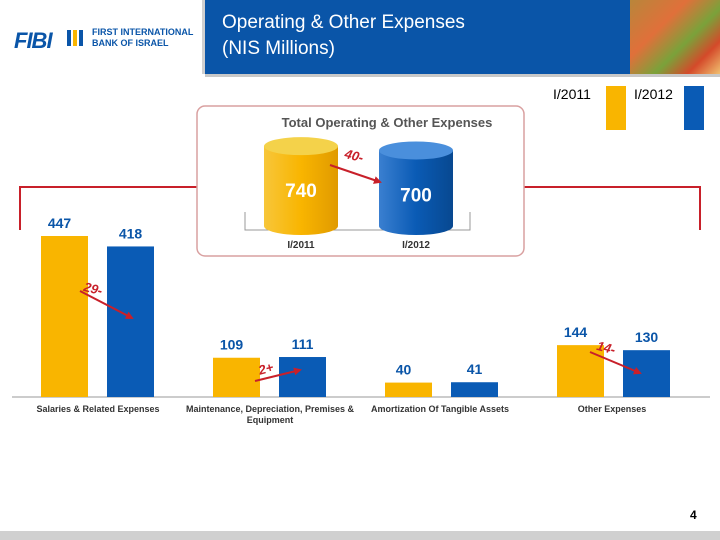 The height and width of the screenshot is (540, 720). Describe the element at coordinates (343, 22) in the screenshot. I see `title-line1: Operating & Other Expenses` at that location.